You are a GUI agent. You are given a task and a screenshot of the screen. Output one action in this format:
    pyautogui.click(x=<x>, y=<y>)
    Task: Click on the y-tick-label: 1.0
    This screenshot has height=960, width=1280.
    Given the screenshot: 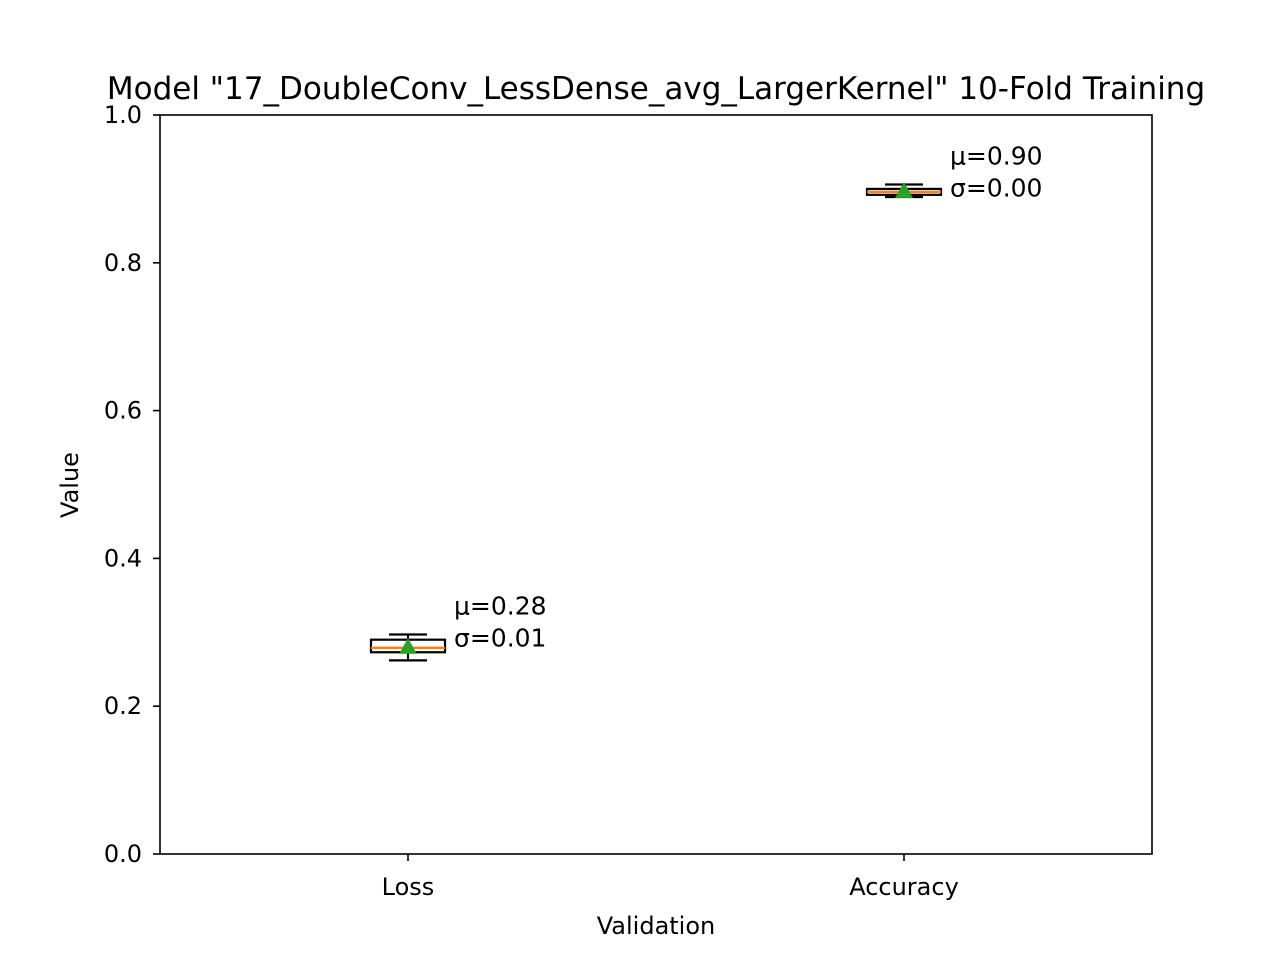 What is the action you would take?
    pyautogui.click(x=123, y=115)
    